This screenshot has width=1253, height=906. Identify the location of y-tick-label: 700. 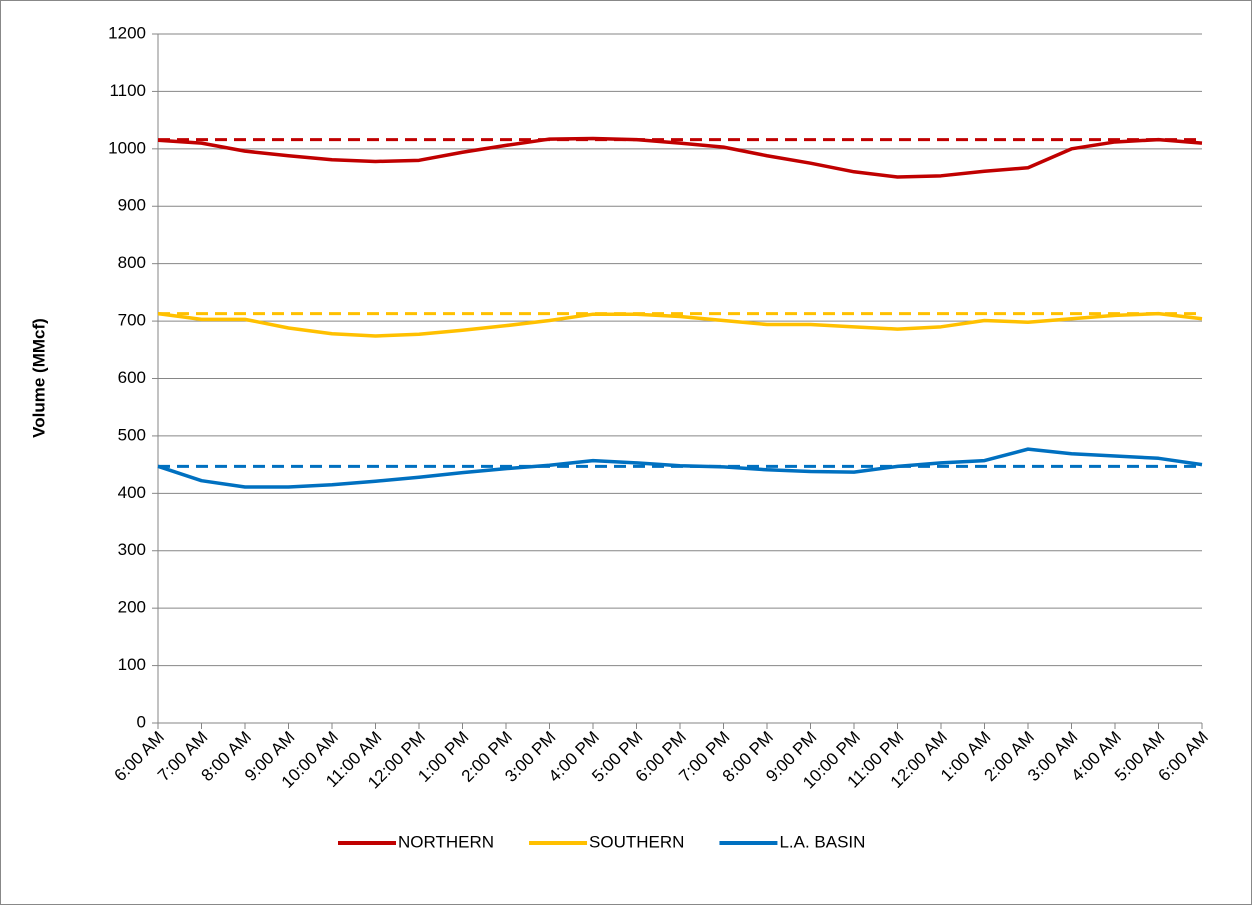
(132, 320).